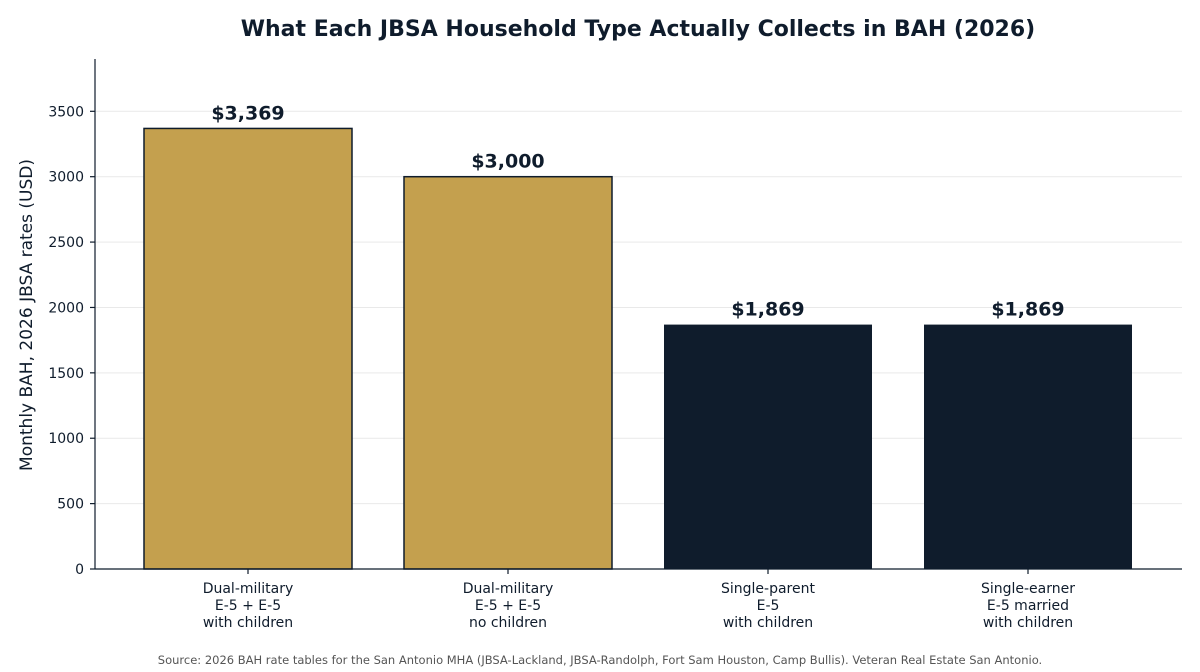 Image resolution: width=1200 pixels, height=672 pixels. Describe the element at coordinates (66, 243) in the screenshot. I see `y-tick-label: 2500` at that location.